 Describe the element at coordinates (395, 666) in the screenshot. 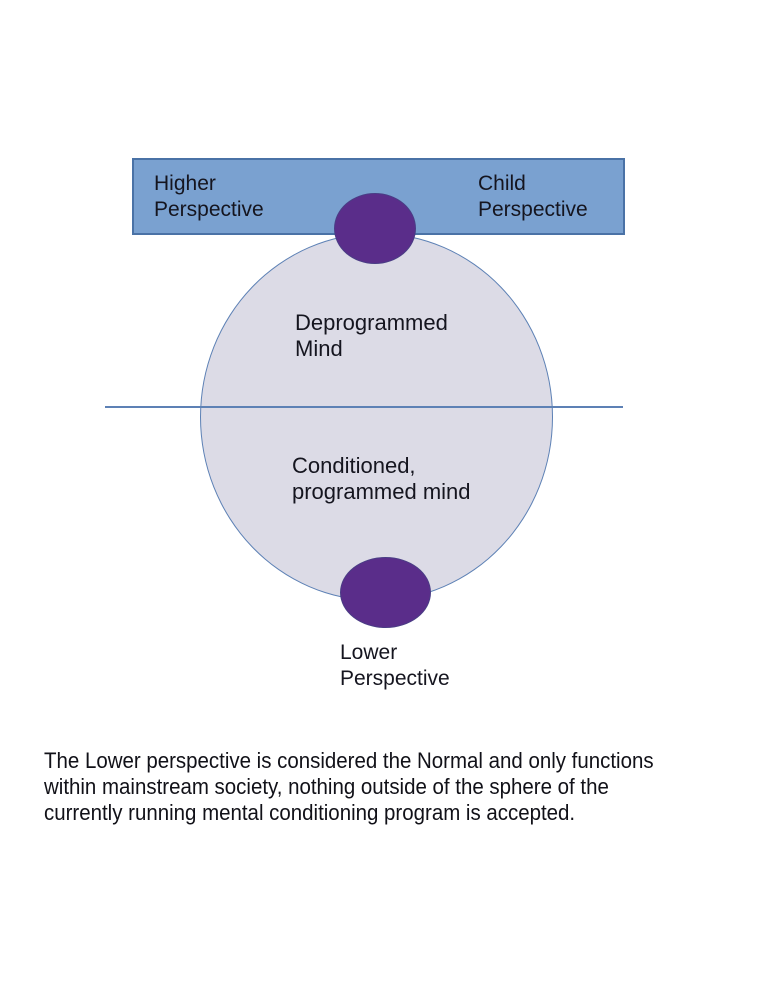

I see `lower-perspective-label: Lower Perspective` at that location.